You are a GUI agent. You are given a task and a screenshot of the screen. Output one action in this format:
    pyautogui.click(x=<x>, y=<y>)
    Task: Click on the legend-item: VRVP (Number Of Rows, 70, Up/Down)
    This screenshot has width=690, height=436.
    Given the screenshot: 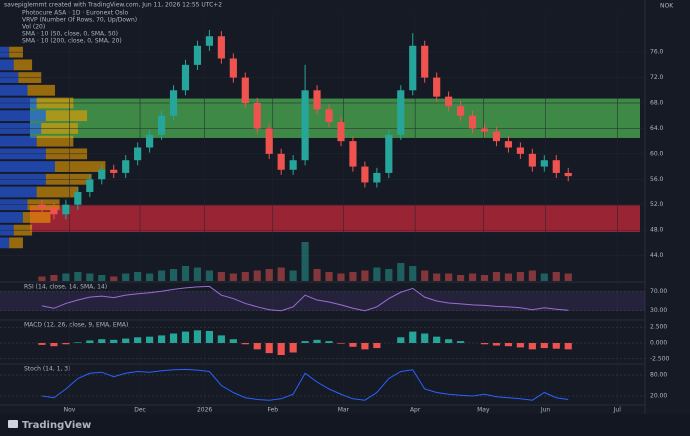 What is the action you would take?
    pyautogui.click(x=79, y=20)
    